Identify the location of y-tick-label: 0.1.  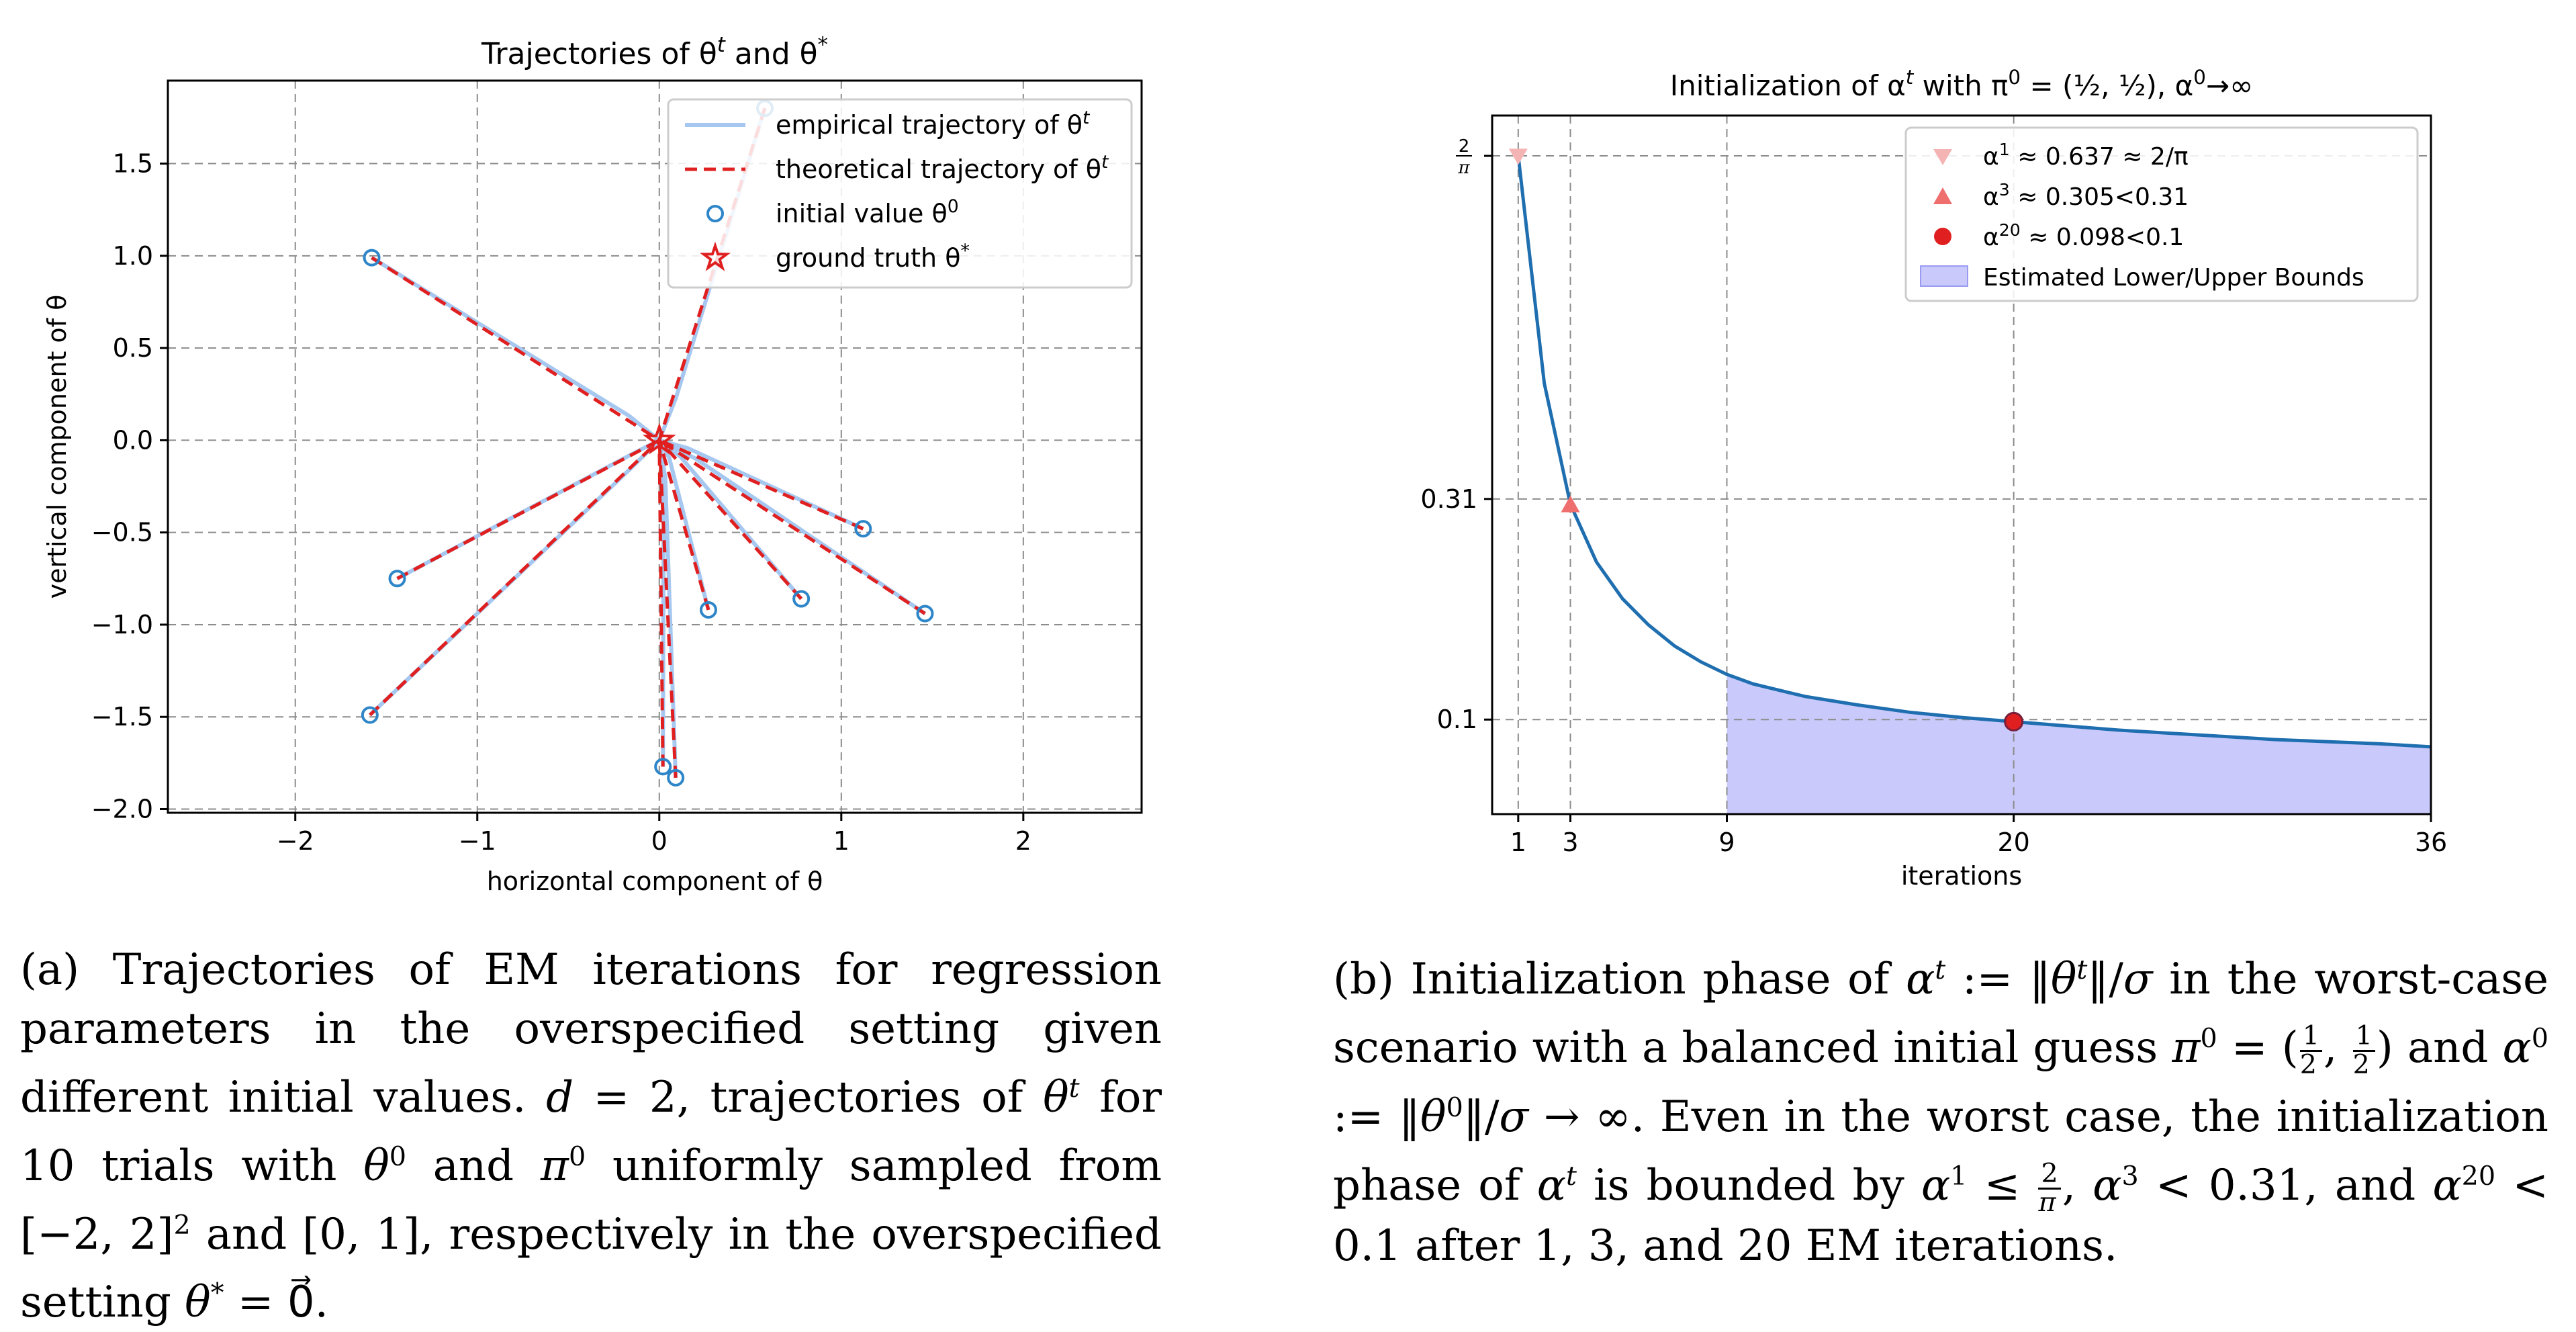
(1457, 719).